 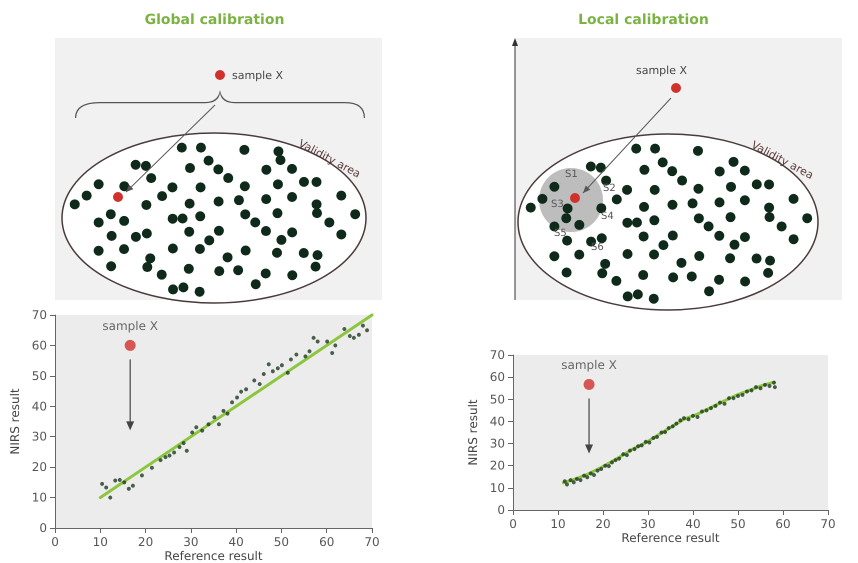 What do you see at coordinates (513, 524) in the screenshot?
I see `x-tick-label: 0` at bounding box center [513, 524].